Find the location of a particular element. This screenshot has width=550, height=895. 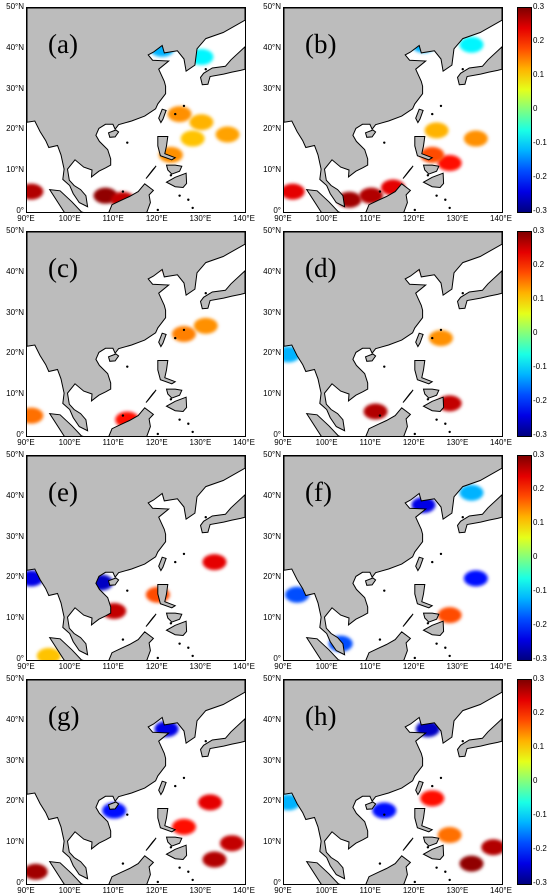

colorbar-tick-label: -0.1 is located at coordinates (540, 814).